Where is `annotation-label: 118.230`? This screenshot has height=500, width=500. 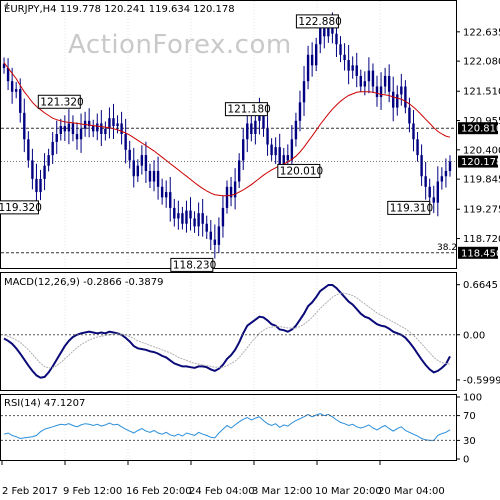
annotation-label: 118.230 is located at coordinates (194, 265).